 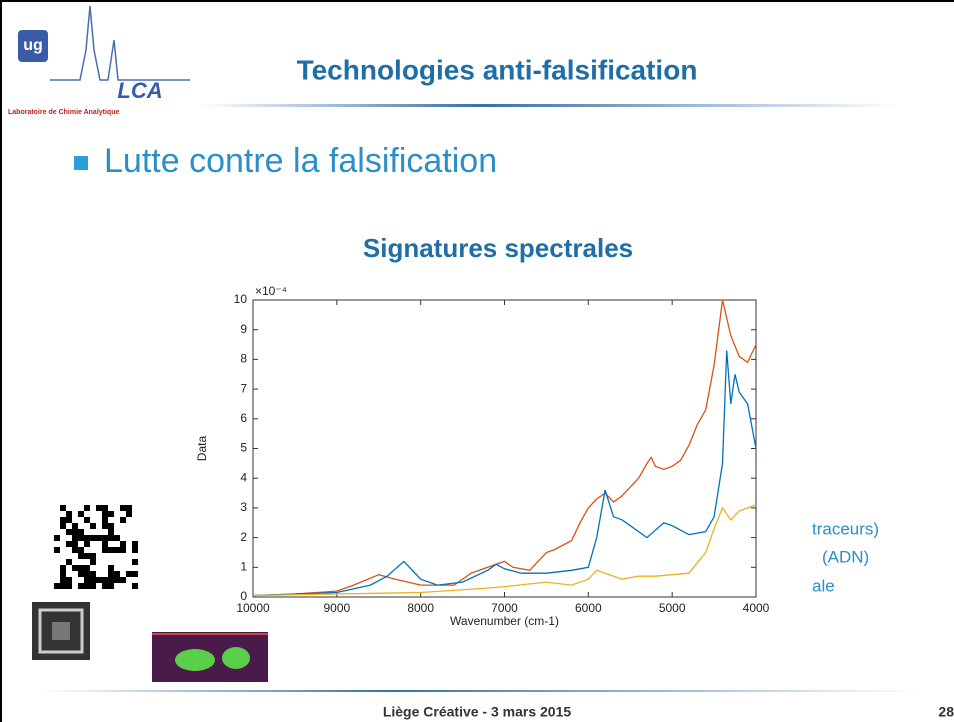 What do you see at coordinates (336, 608) in the screenshot?
I see `x-tick-label: 9000` at bounding box center [336, 608].